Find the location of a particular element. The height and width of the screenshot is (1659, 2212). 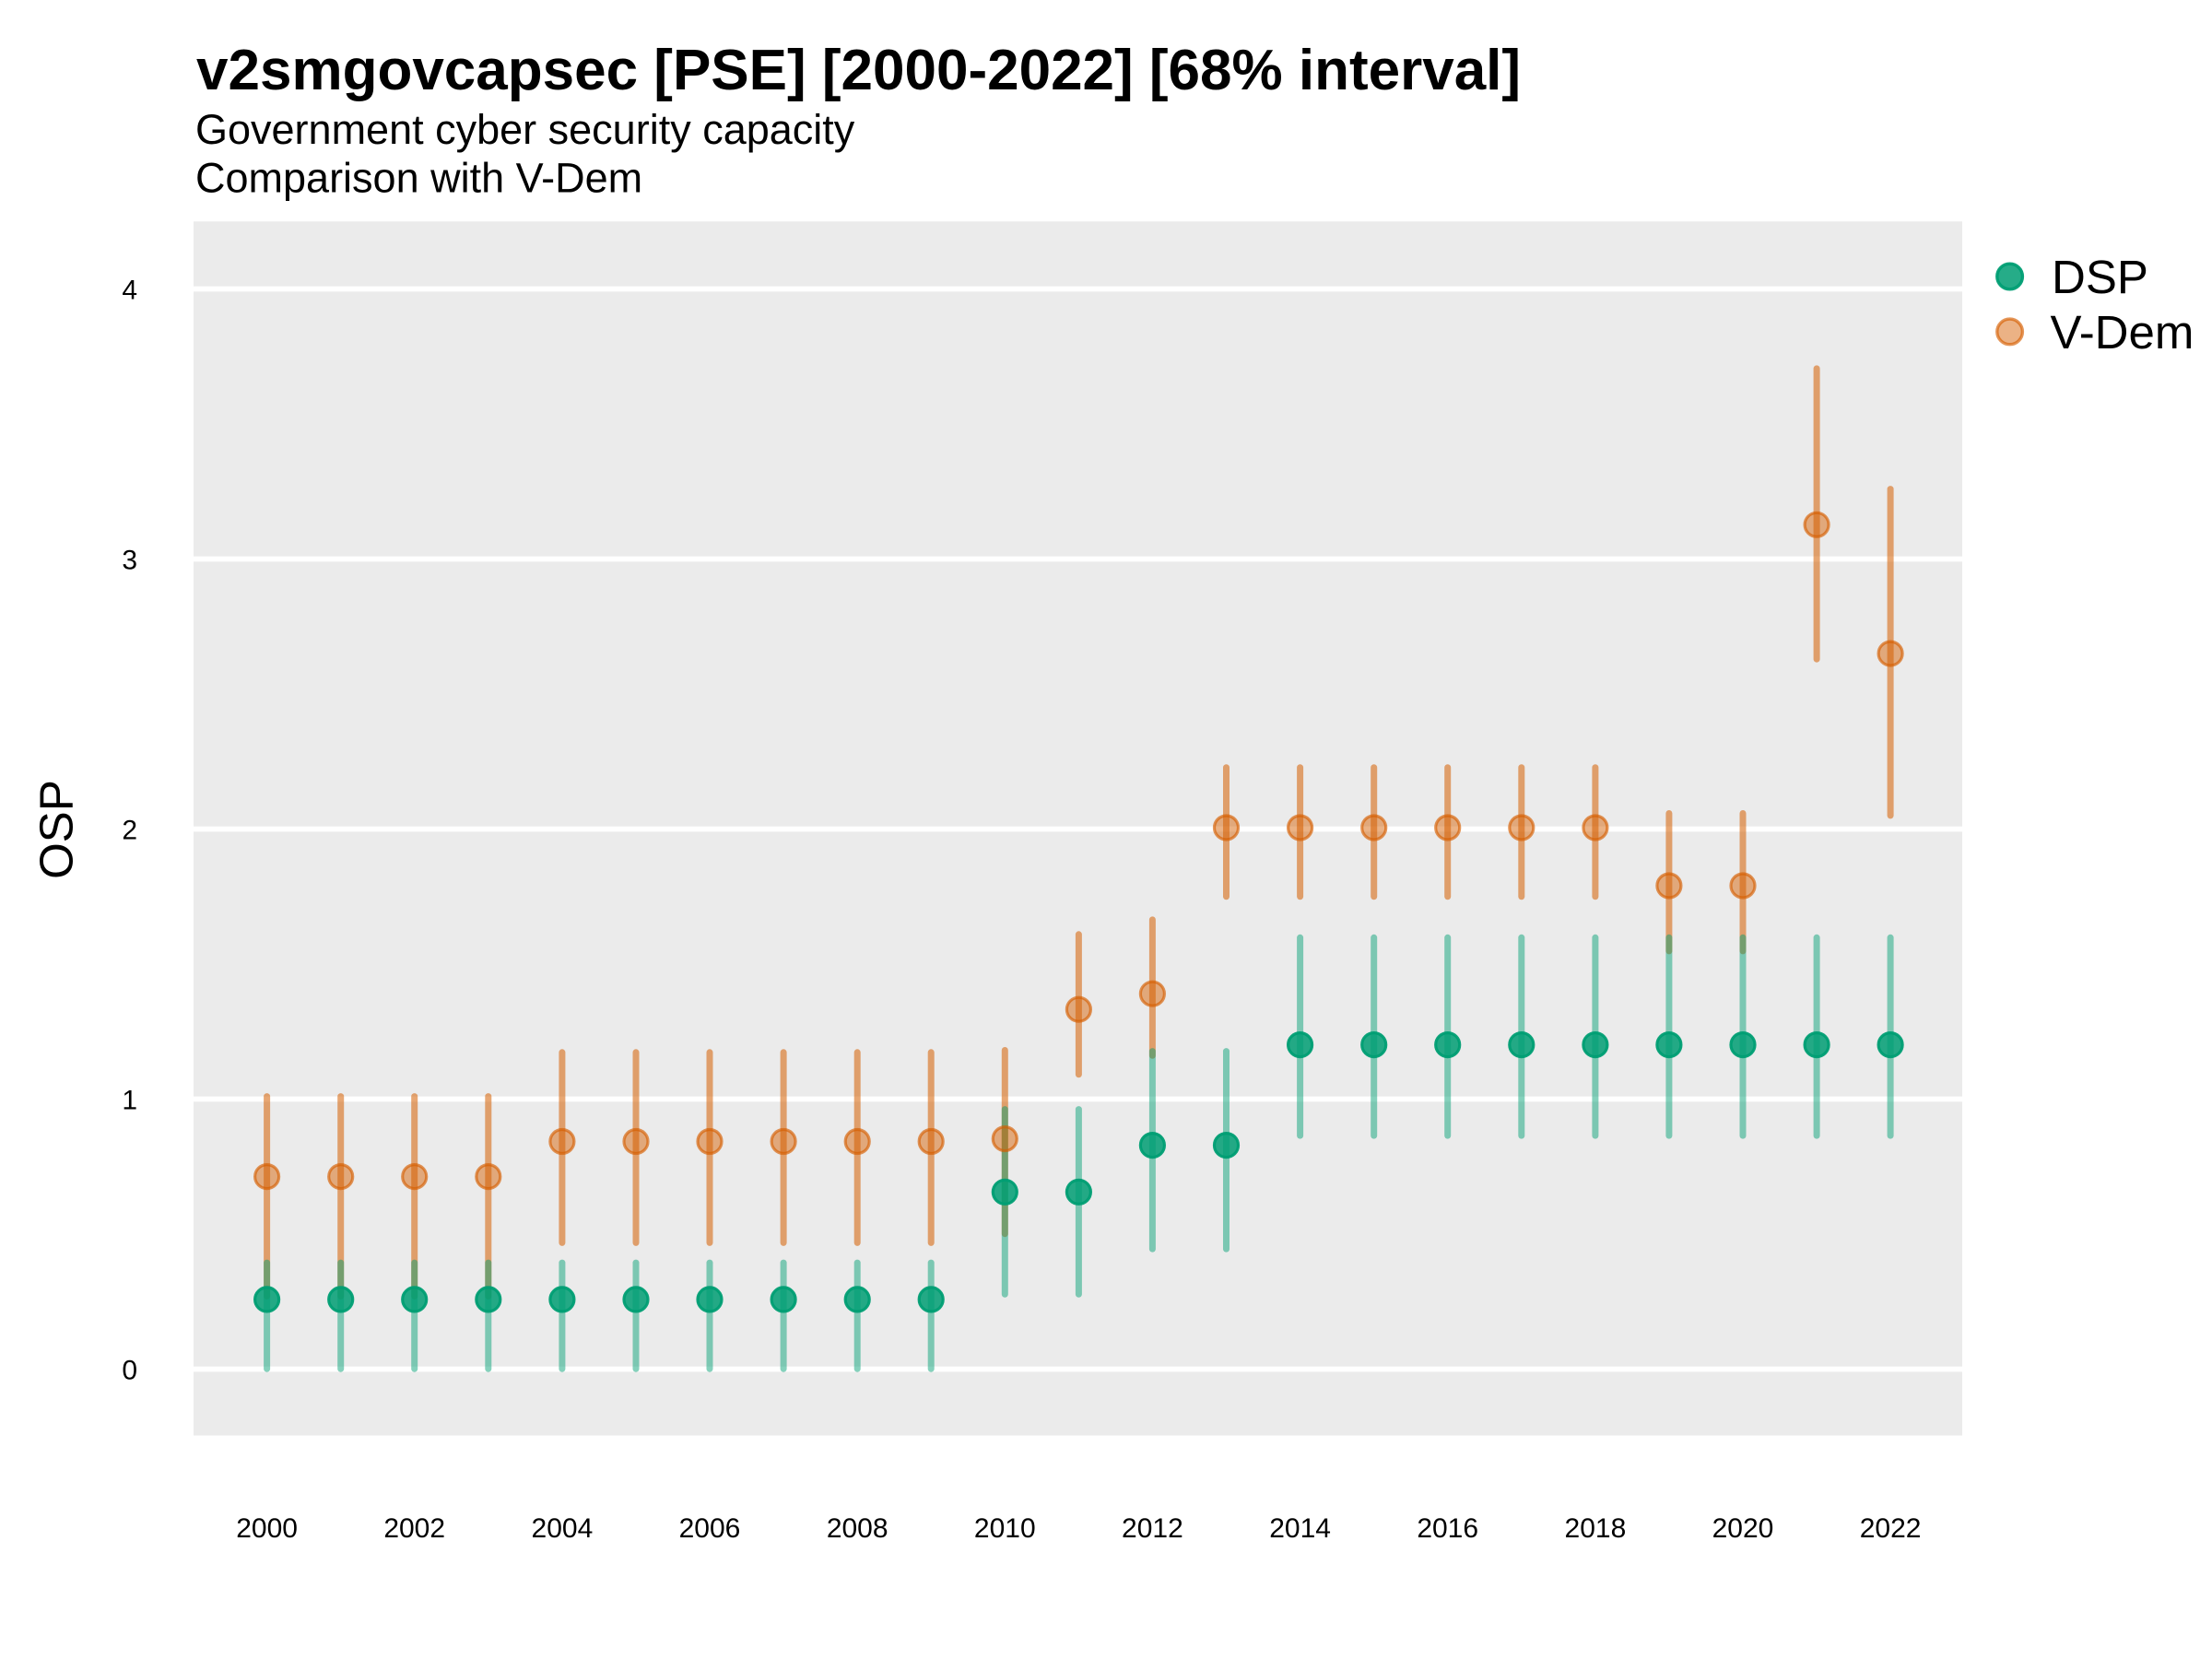

svg-text: Comparison with V-Dem is located at coordinates (418, 178).